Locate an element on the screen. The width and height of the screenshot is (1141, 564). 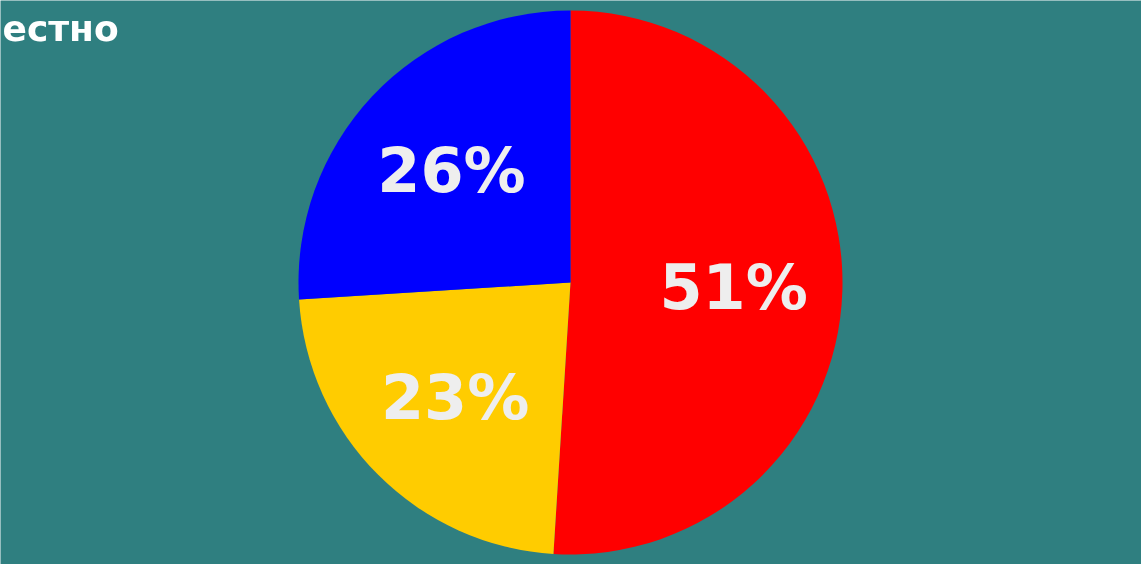
text: естно is located at coordinates (60, 28).